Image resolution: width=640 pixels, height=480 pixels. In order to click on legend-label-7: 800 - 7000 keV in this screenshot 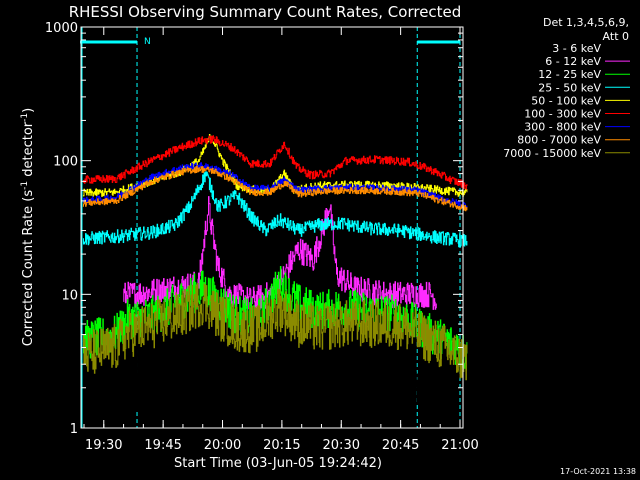, I will do `click(559, 140)`.